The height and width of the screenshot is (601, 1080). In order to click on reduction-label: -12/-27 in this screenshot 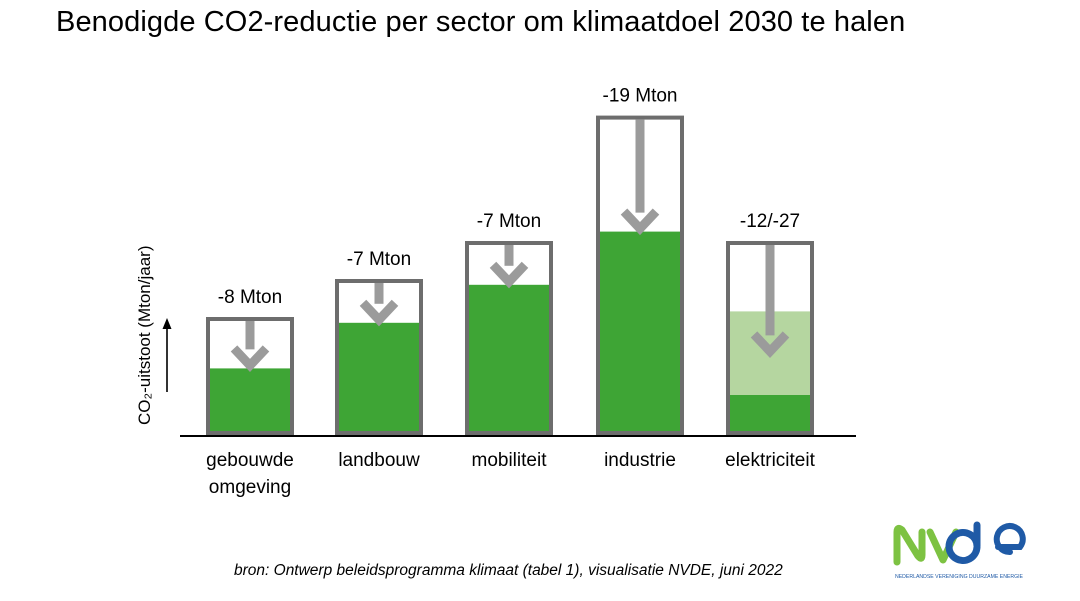, I will do `click(770, 221)`.